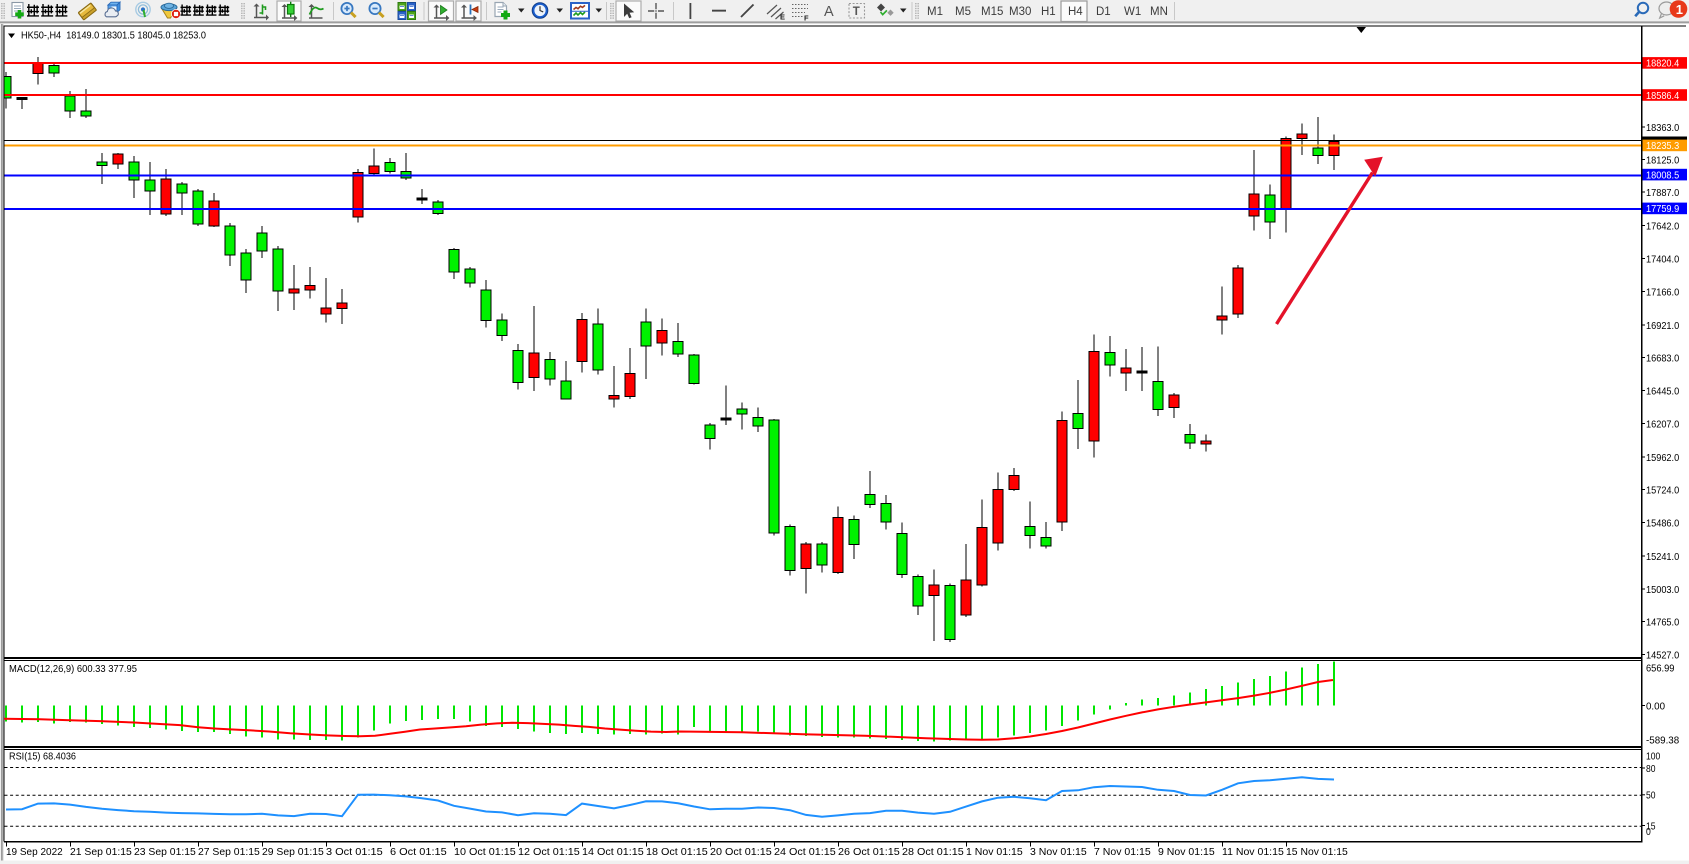  I want to click on svg-text: -589.38, so click(1662, 740).